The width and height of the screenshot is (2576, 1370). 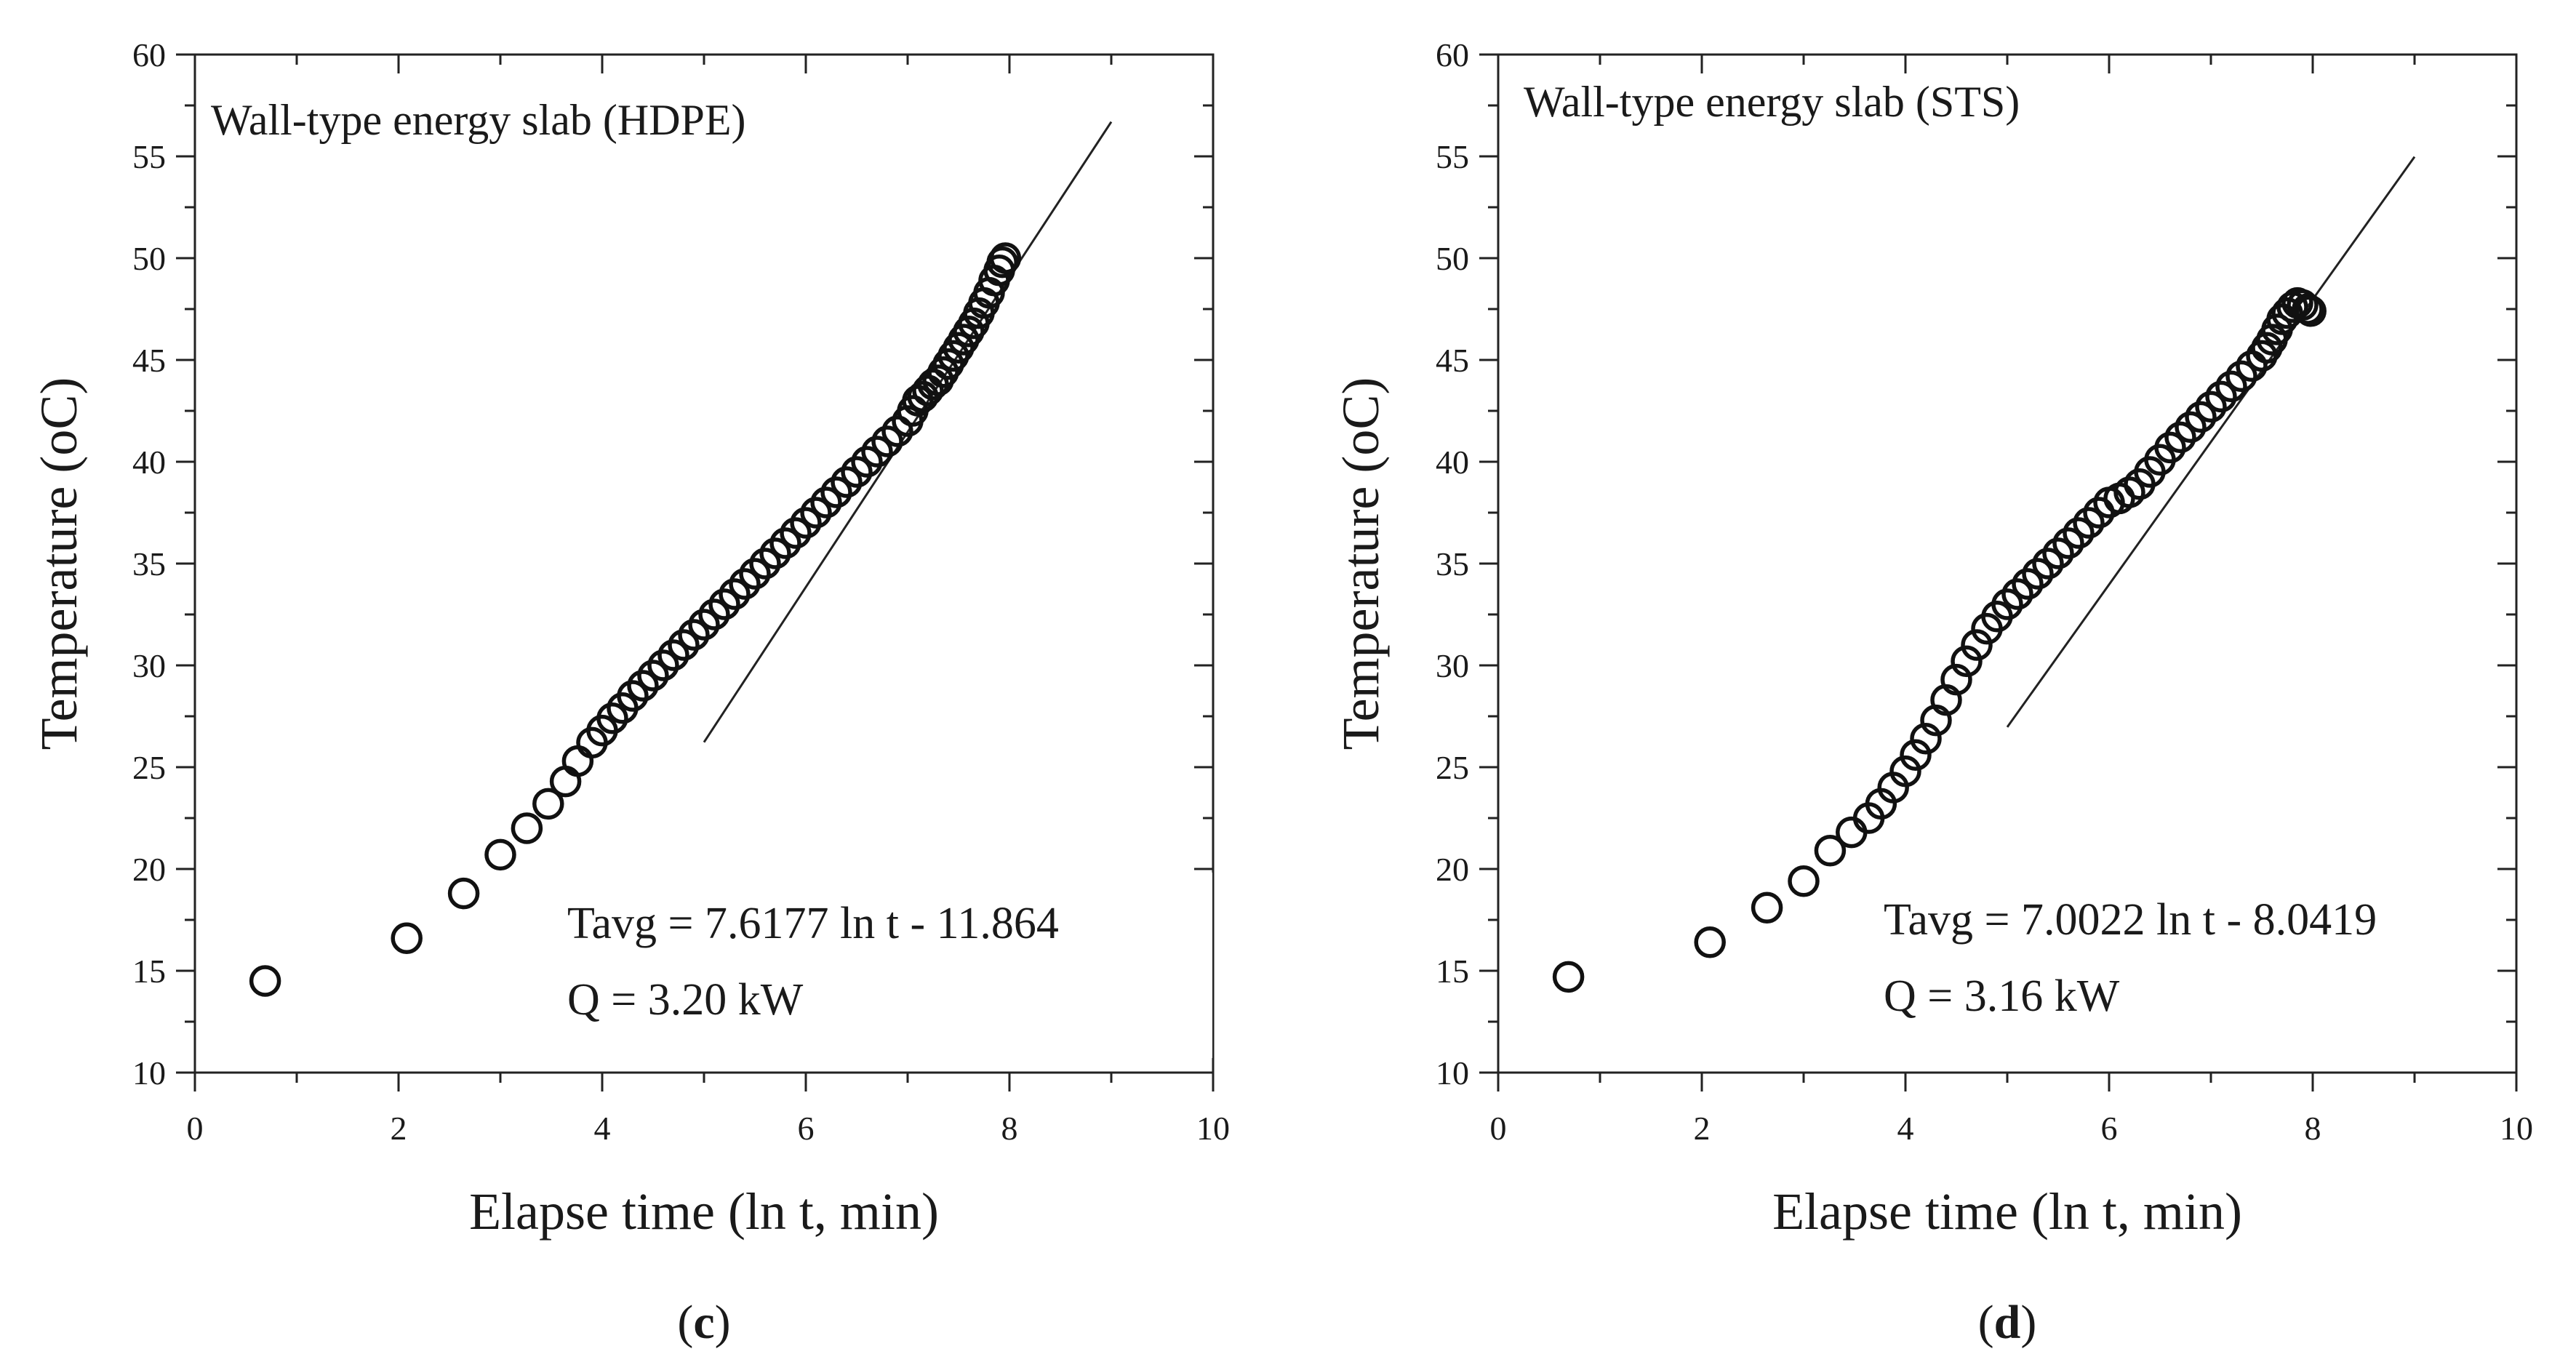 What do you see at coordinates (1452, 1072) in the screenshot?
I see `y-tick-label: 10` at bounding box center [1452, 1072].